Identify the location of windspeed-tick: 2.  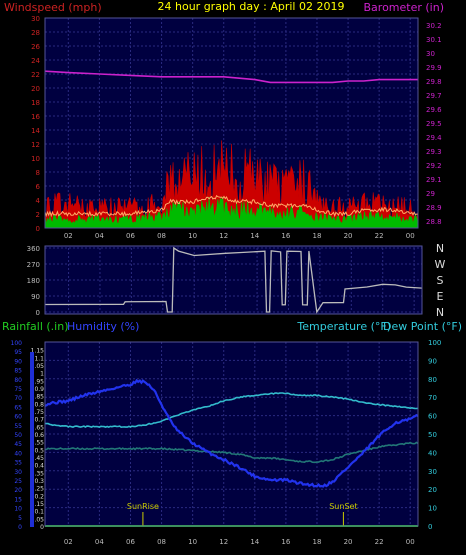
(38, 215).